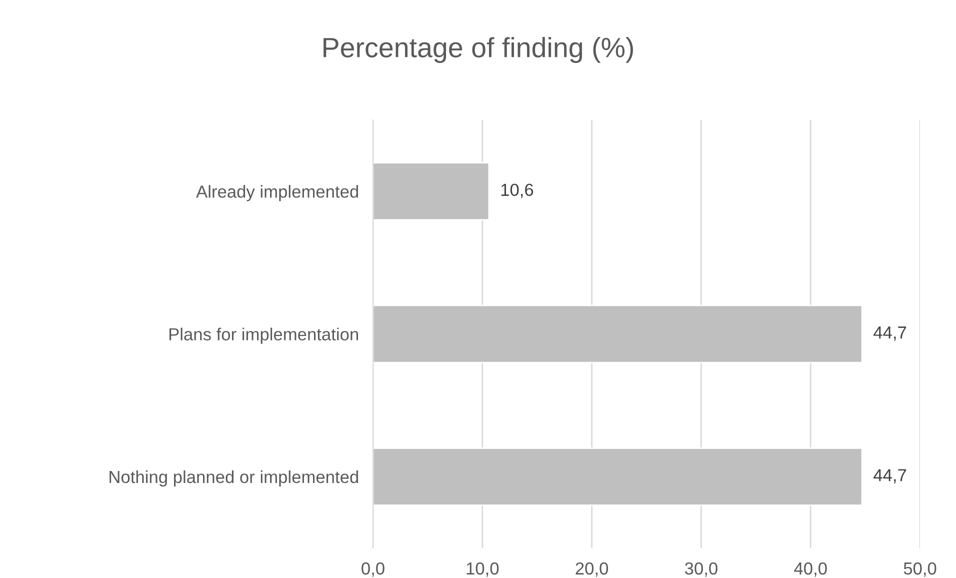 The image size is (956, 578). Describe the element at coordinates (592, 569) in the screenshot. I see `x-tick-label: 20,0` at that location.